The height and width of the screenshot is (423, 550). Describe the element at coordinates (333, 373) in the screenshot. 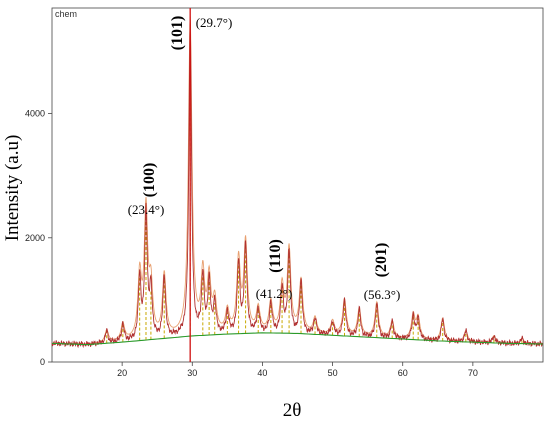

I see `x-tick-label-3: 50` at that location.